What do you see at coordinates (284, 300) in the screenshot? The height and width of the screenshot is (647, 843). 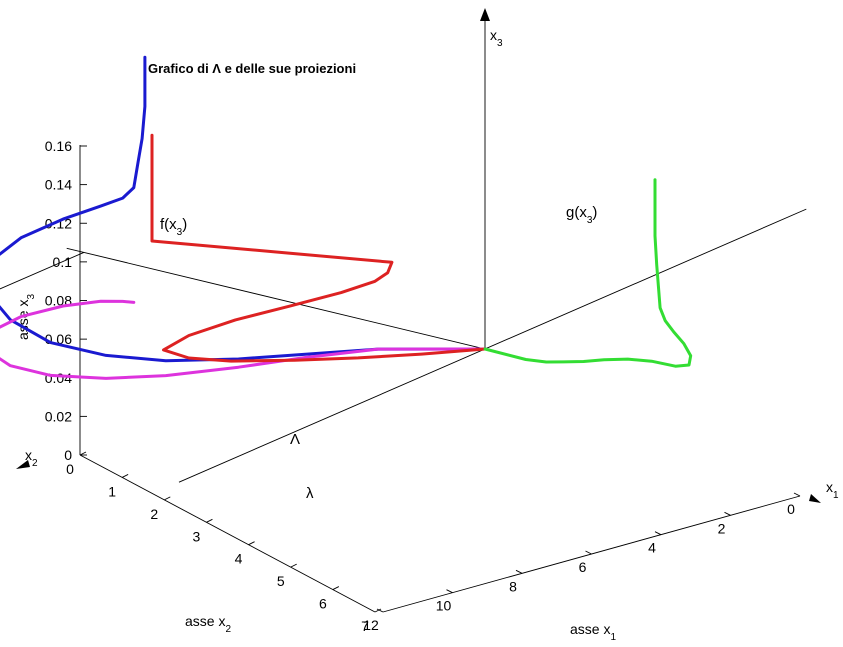 I see `x2-axis-line` at bounding box center [284, 300].